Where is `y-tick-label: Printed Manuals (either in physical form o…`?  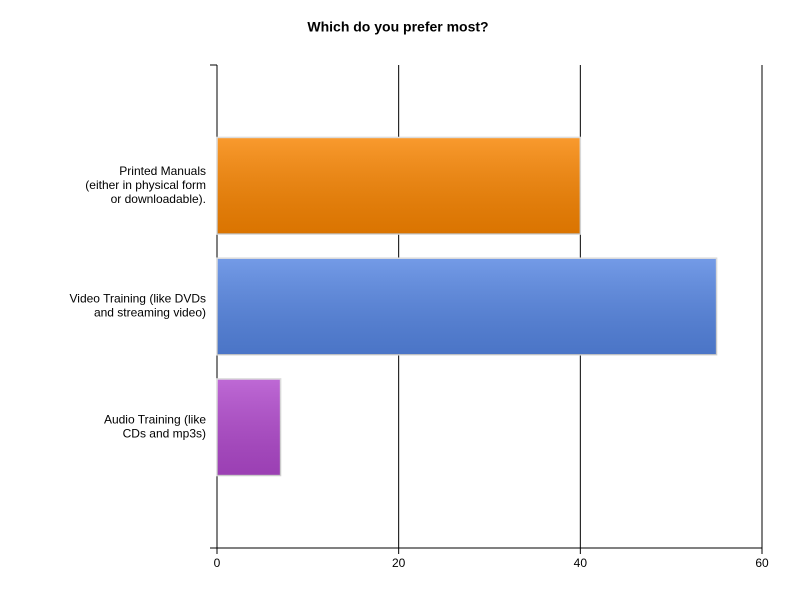 y-tick-label: Printed Manuals (either in physical form o… is located at coordinates (145, 185).